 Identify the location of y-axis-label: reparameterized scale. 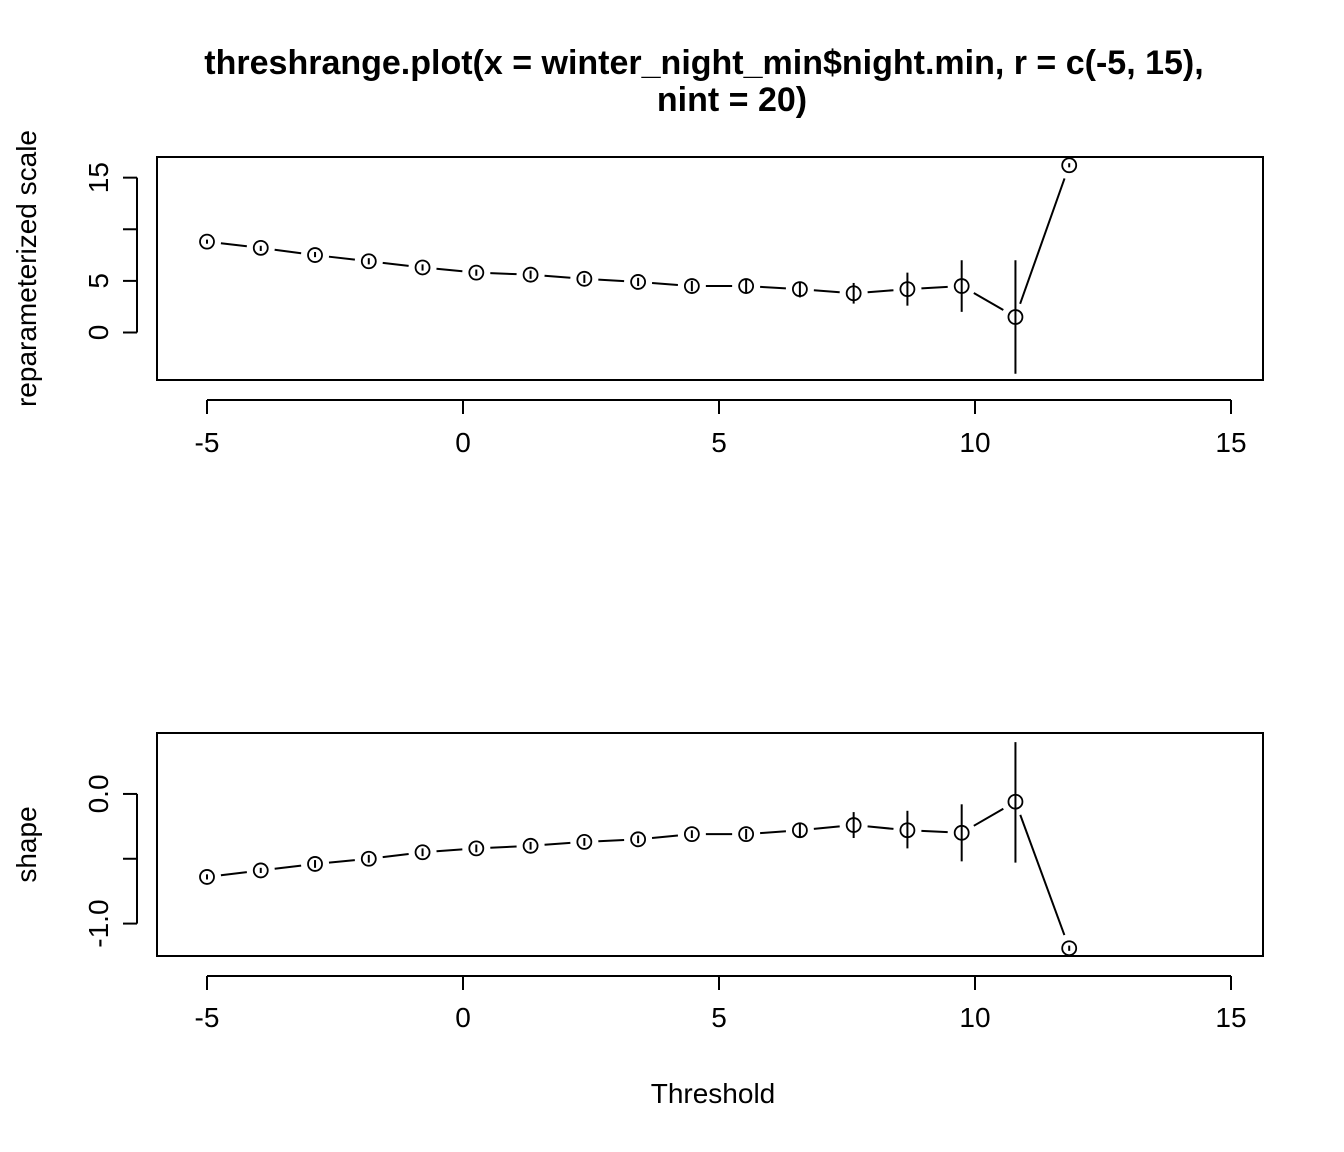
(26, 268).